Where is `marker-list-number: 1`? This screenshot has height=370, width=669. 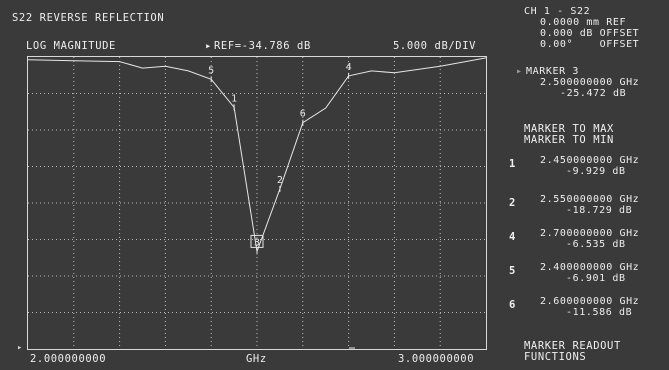
marker-list-number: 1 is located at coordinates (512, 164).